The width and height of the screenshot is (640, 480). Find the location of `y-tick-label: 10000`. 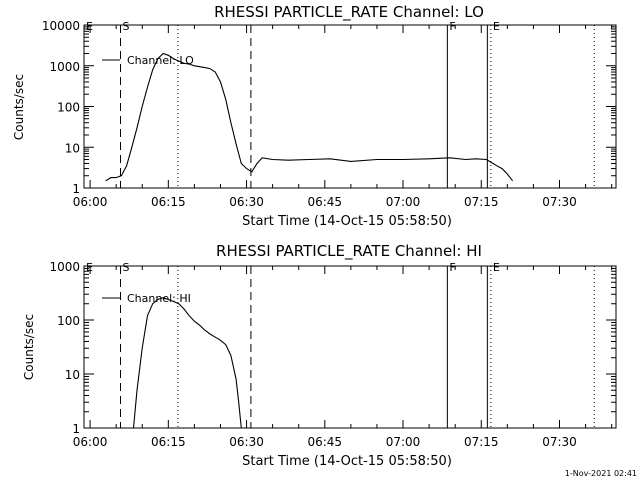

y-tick-label: 10000 is located at coordinates (61, 26).